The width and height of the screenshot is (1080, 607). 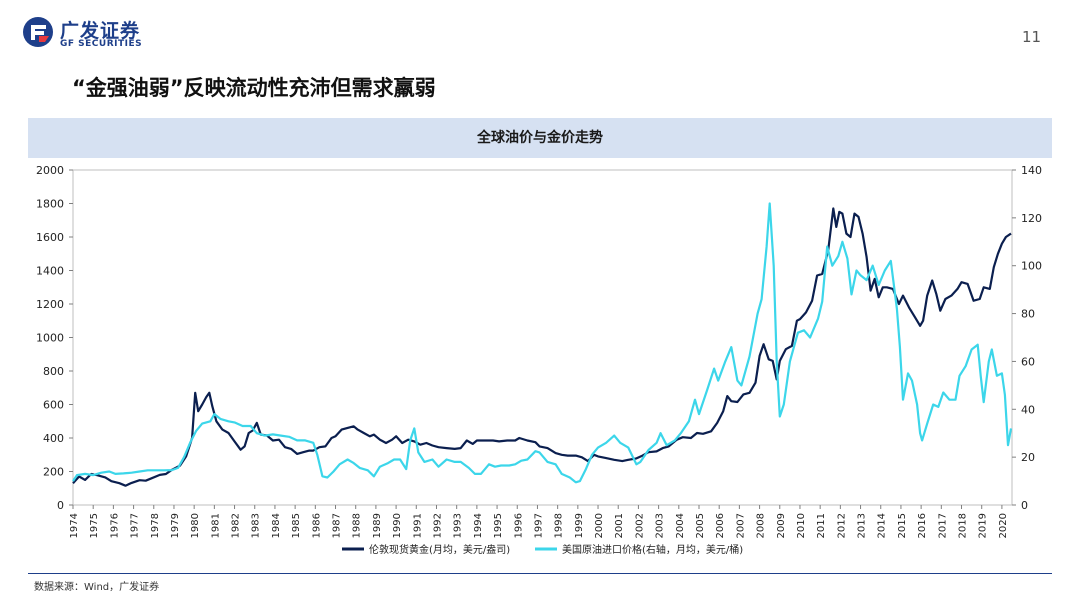 What do you see at coordinates (579, 525) in the screenshot?
I see `x-tick-label: 1999` at bounding box center [579, 525].